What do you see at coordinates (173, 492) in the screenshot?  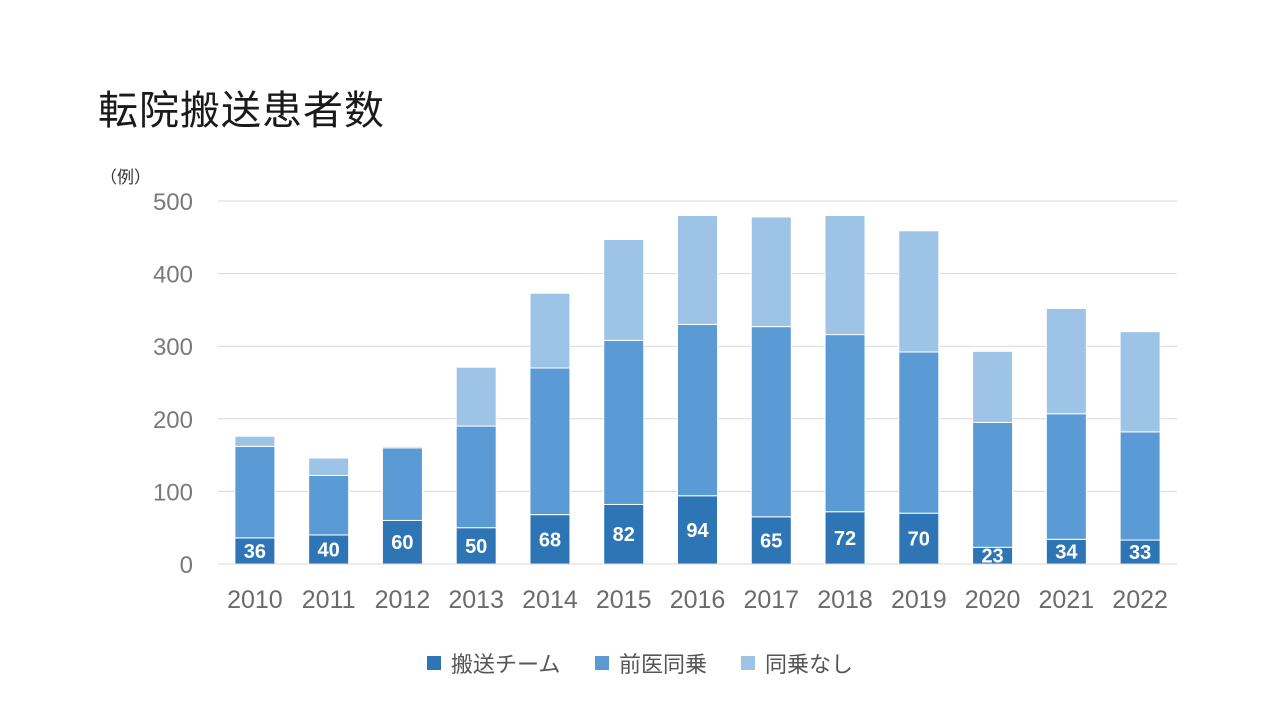 I see `y-tick-label: 100` at bounding box center [173, 492].